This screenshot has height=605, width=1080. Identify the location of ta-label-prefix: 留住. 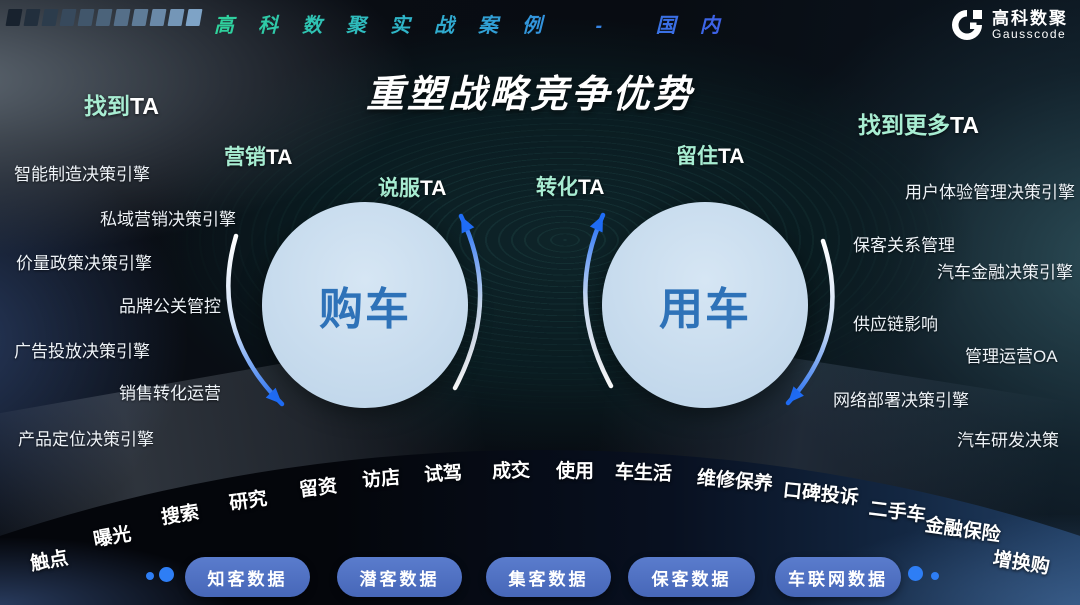
(697, 156).